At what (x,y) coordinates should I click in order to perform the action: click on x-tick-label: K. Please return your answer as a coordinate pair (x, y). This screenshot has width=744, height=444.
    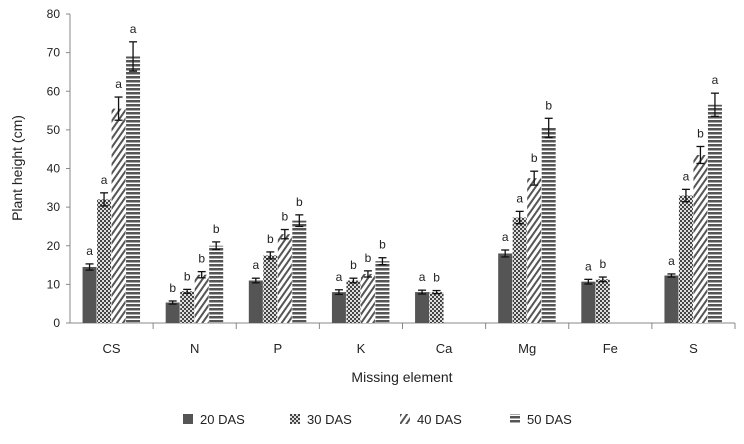
    Looking at the image, I should click on (361, 348).